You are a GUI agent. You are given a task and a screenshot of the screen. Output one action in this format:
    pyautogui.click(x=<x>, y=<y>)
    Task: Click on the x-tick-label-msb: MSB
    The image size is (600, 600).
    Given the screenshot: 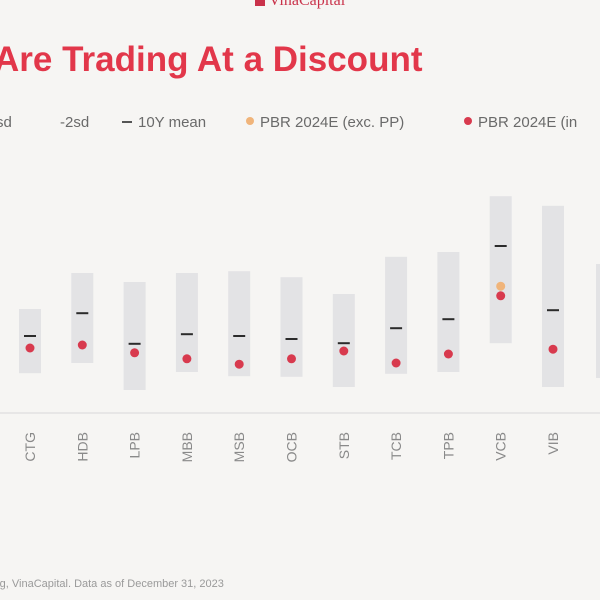 What is the action you would take?
    pyautogui.click(x=239, y=447)
    